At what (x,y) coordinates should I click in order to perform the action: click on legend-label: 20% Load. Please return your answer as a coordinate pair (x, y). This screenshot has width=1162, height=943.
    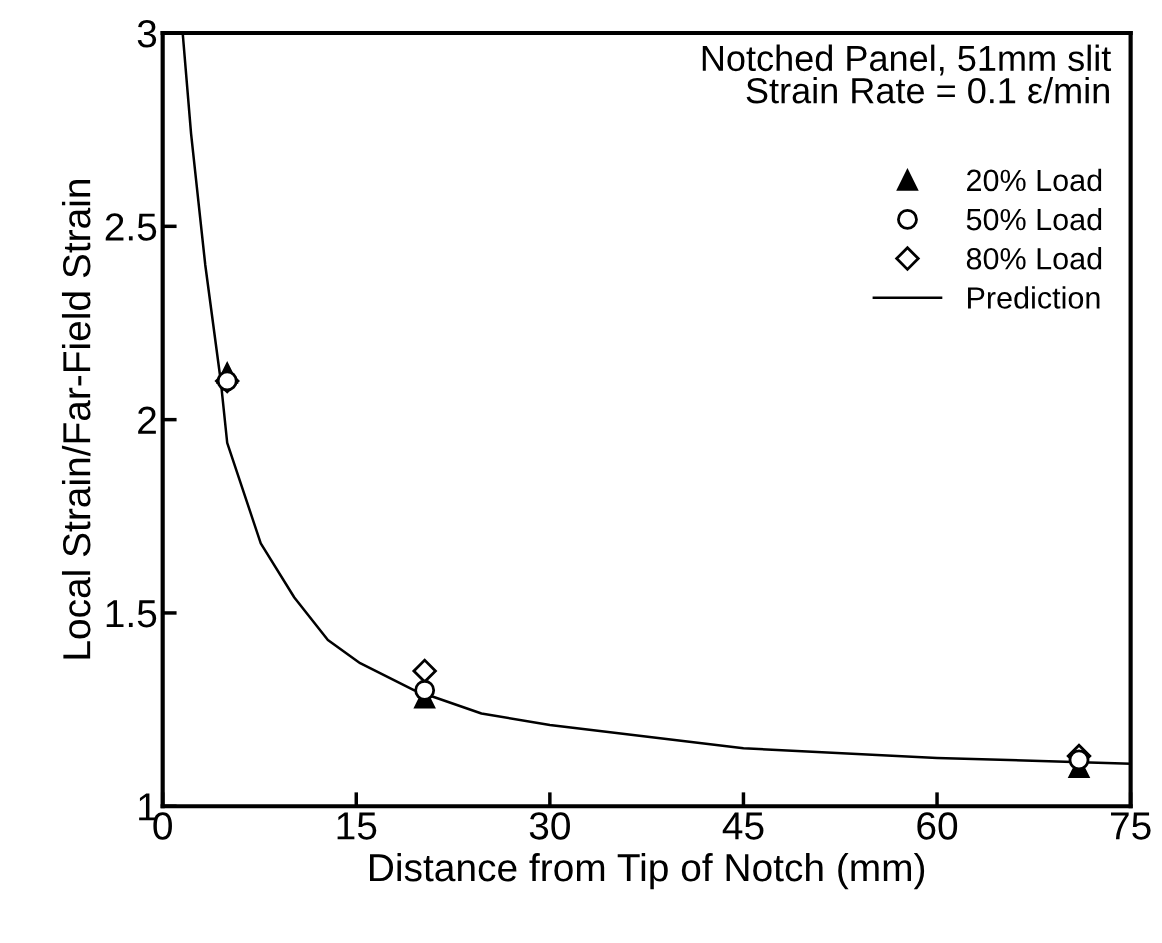
    Looking at the image, I should click on (1034, 180).